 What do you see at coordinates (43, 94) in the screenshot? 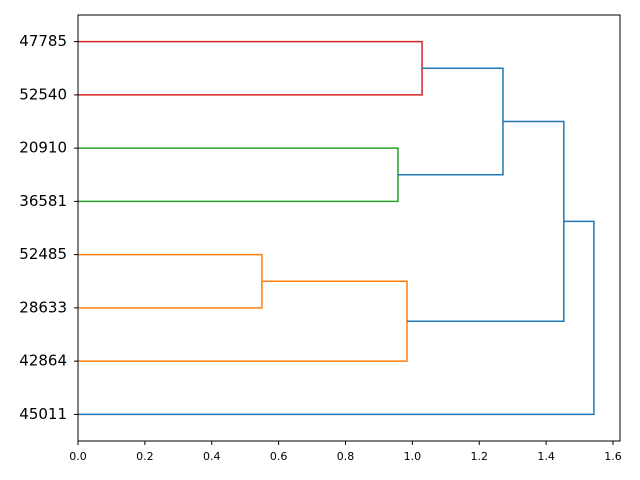
I see `leaf-label: 52540` at bounding box center [43, 94].